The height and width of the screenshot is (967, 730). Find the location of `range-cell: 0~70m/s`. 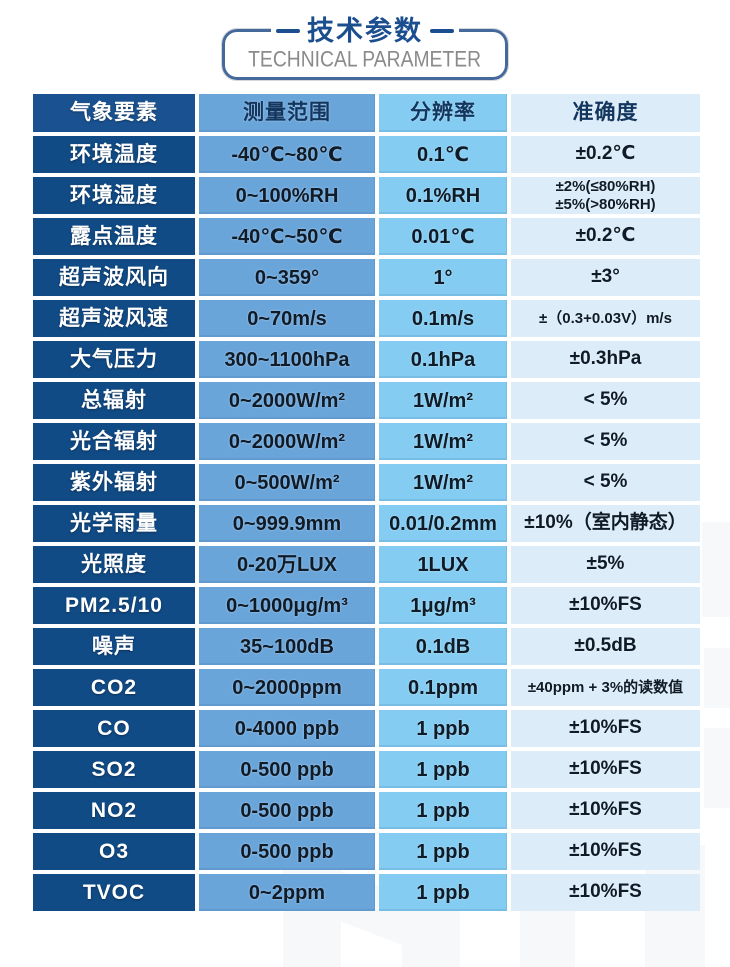

range-cell: 0~70m/s is located at coordinates (287, 318).